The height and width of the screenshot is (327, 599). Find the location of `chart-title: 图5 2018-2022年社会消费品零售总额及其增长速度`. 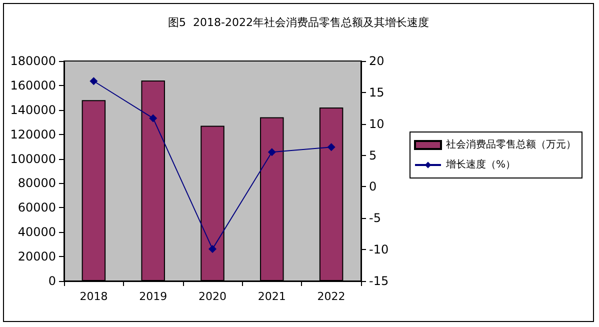

chart-title: 图5 2018-2022年社会消费品零售总额及其增长速度 is located at coordinates (298, 22).